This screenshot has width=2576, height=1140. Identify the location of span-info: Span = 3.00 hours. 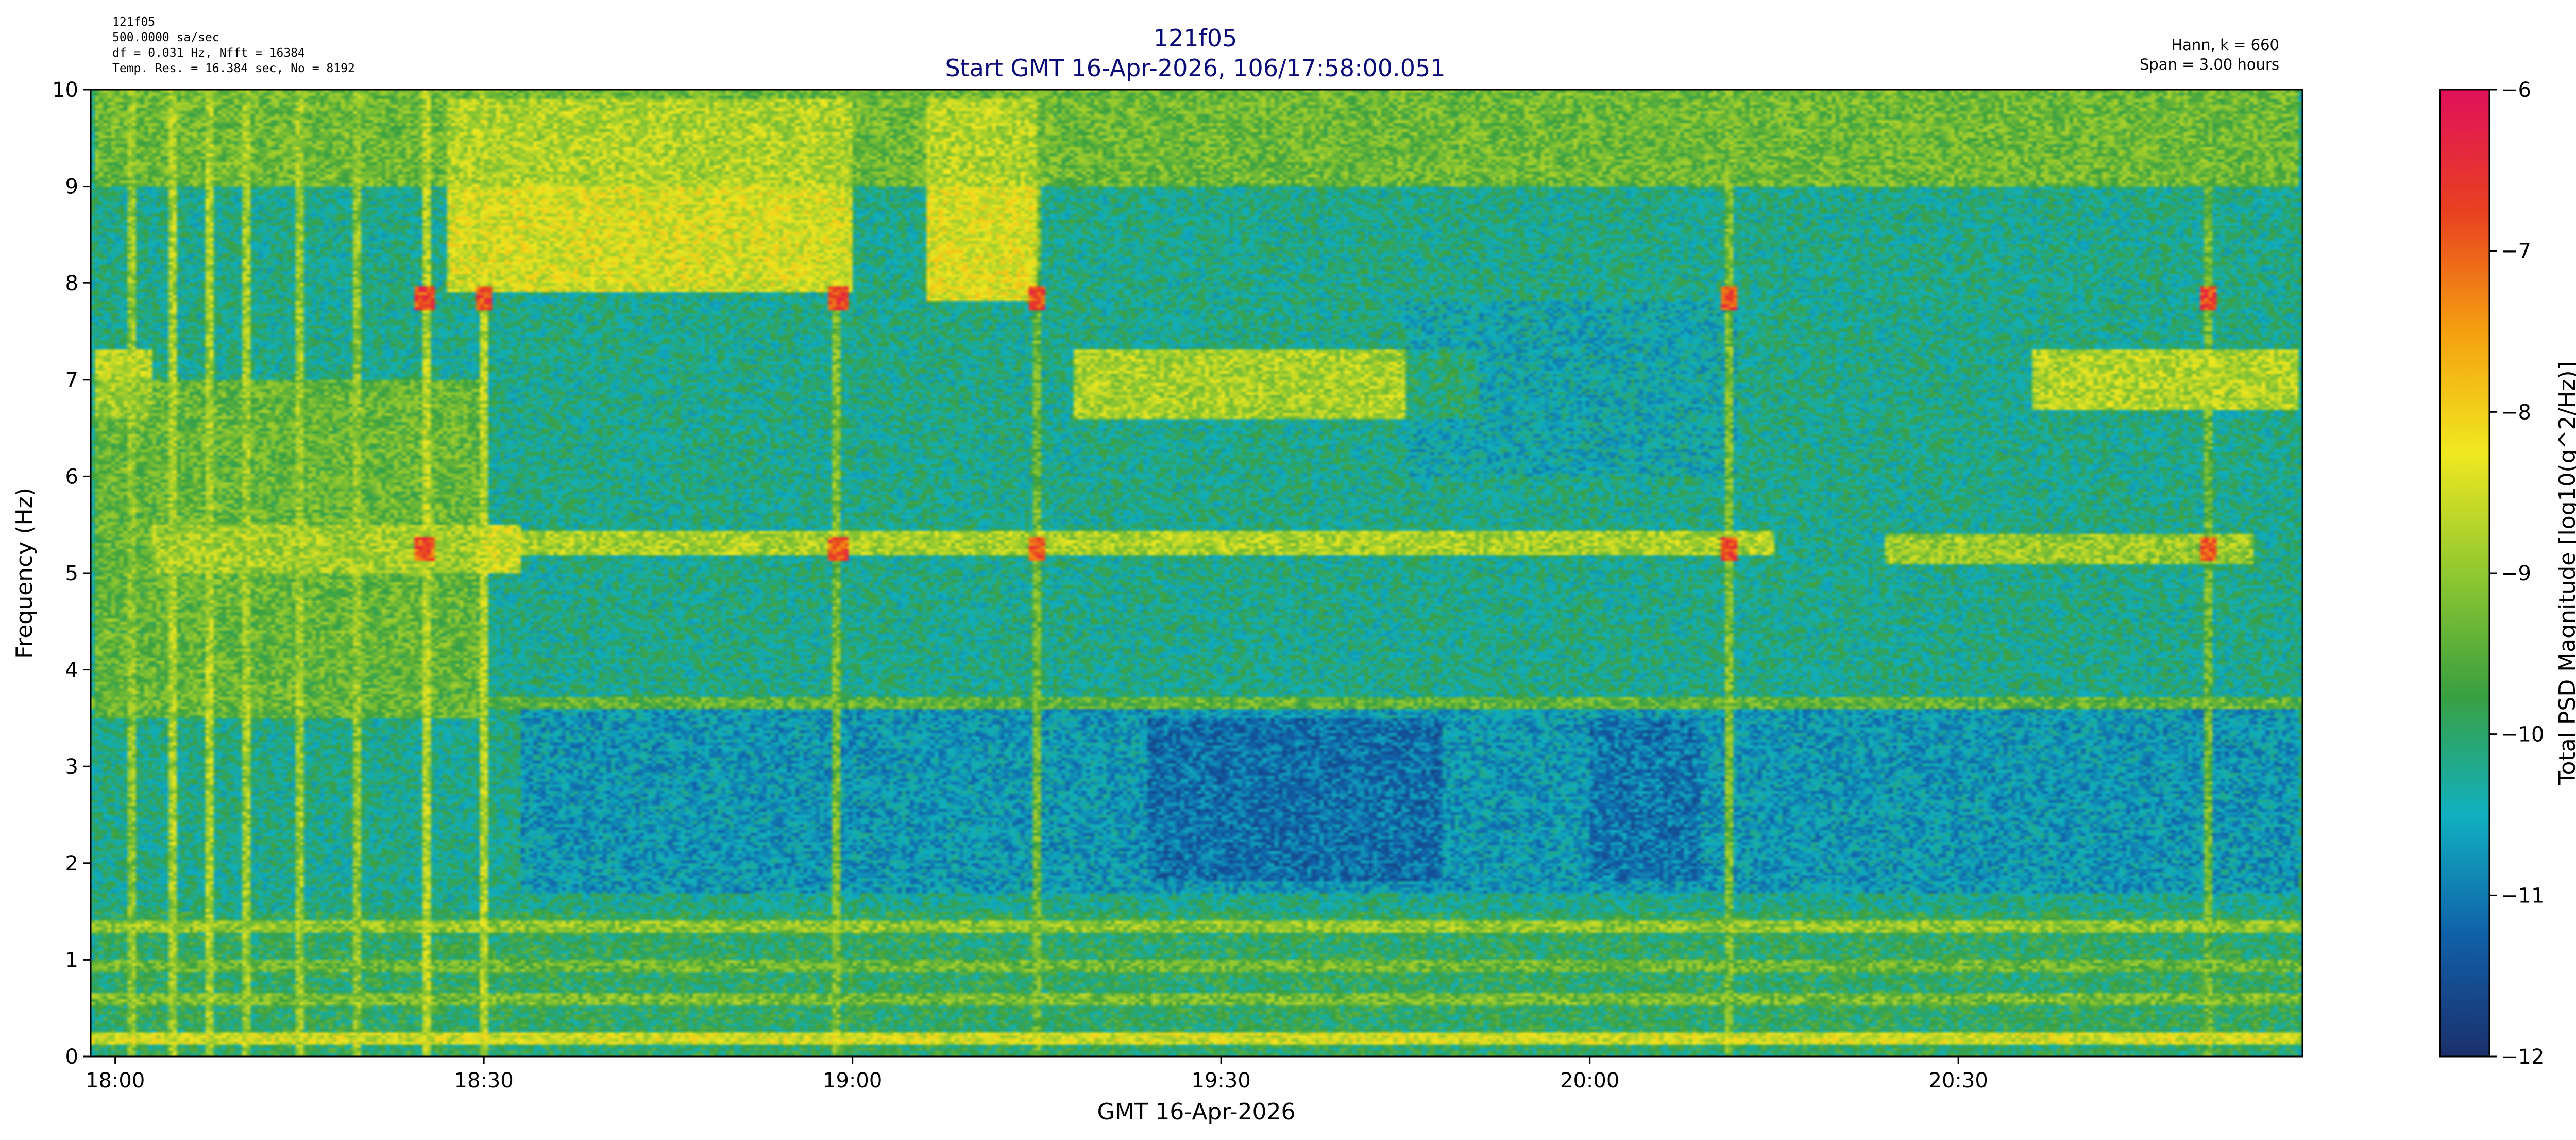
(2209, 64).